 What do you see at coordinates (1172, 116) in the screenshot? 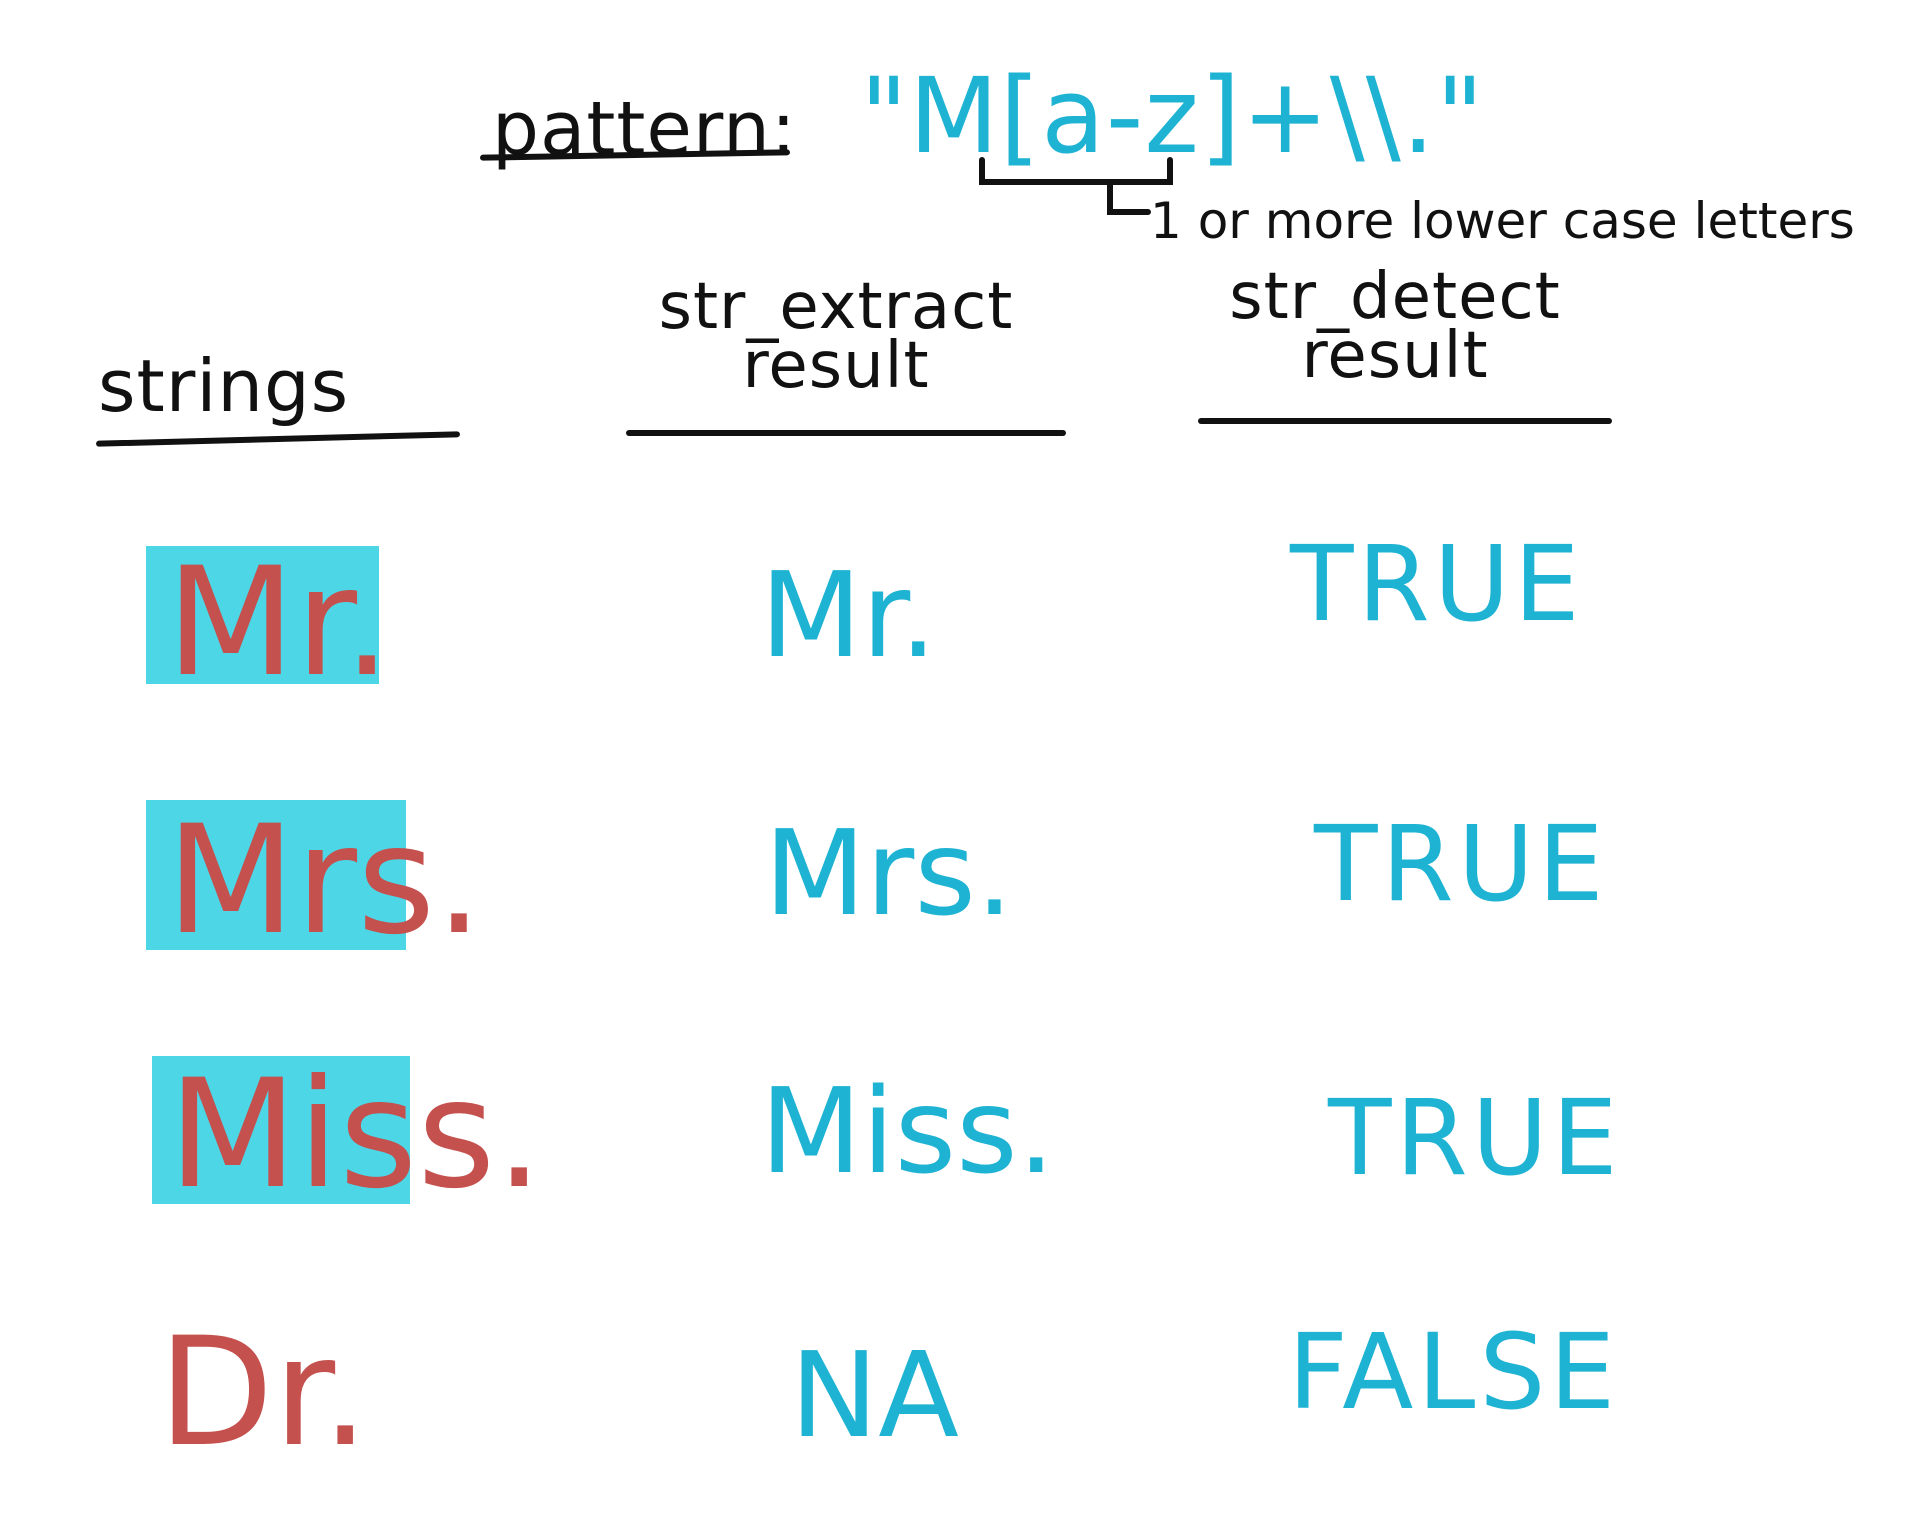
I see `pattern-value: "M[a-z]+\\."` at bounding box center [1172, 116].